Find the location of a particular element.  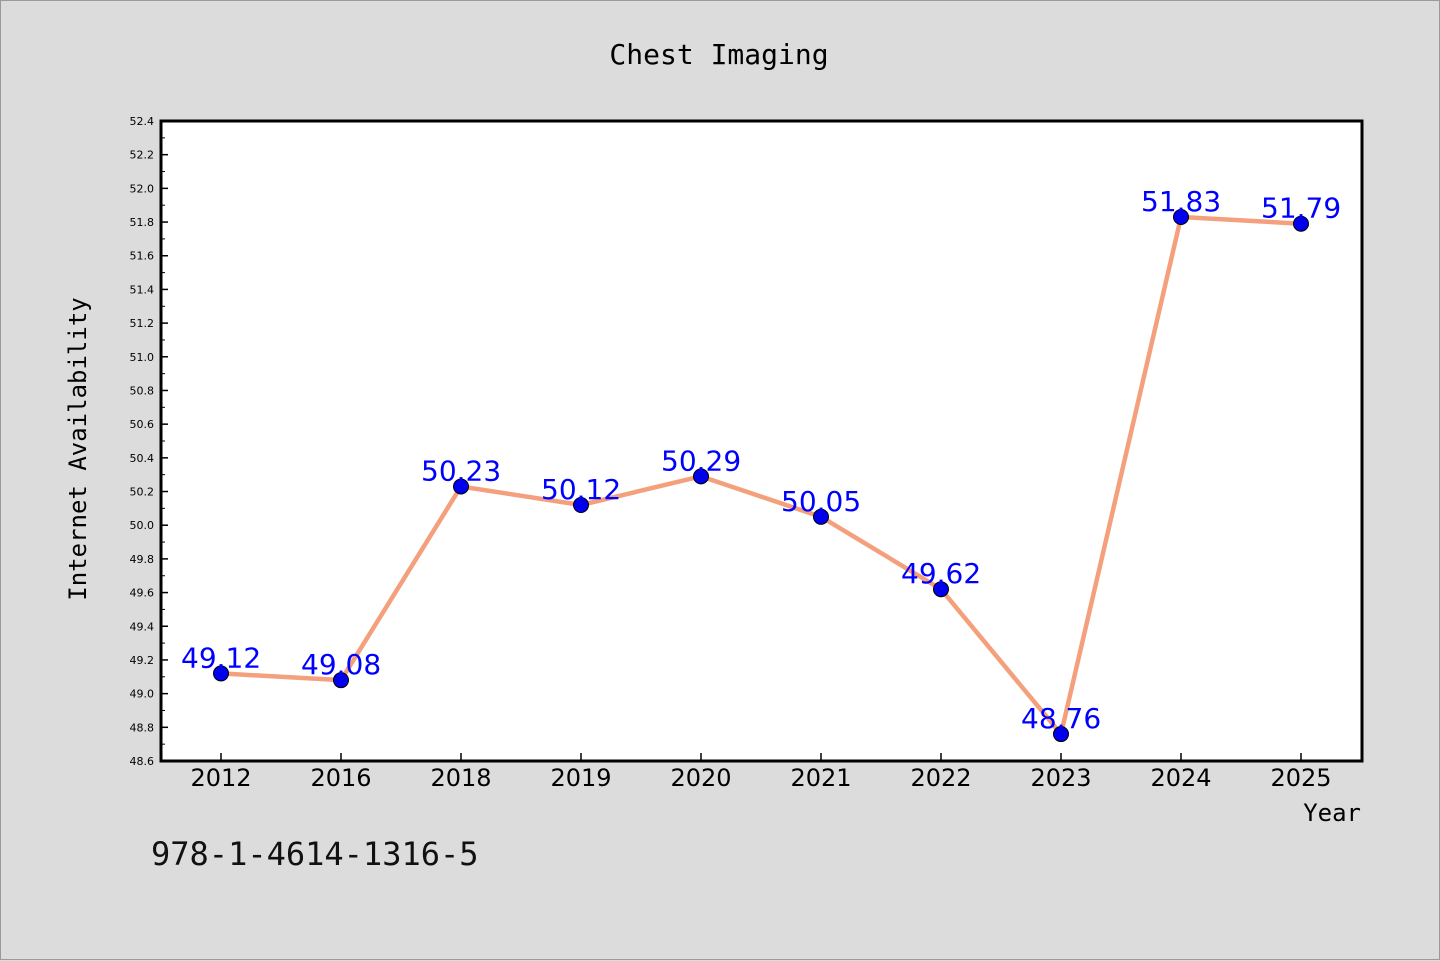

data-label: 49.62 is located at coordinates (941, 573).